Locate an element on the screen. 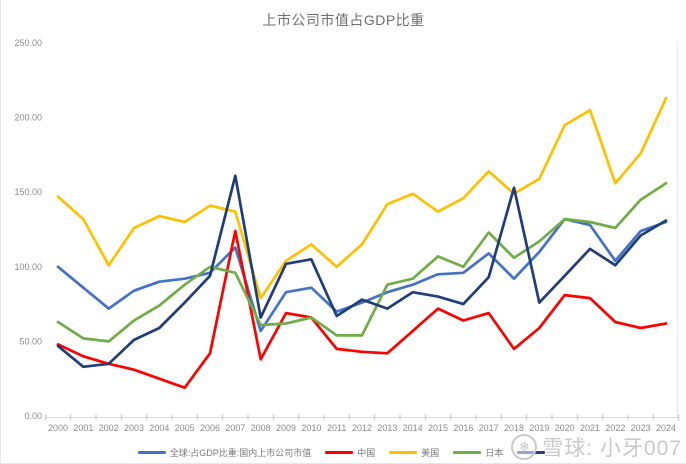  legend-item-series5 is located at coordinates (533, 452).